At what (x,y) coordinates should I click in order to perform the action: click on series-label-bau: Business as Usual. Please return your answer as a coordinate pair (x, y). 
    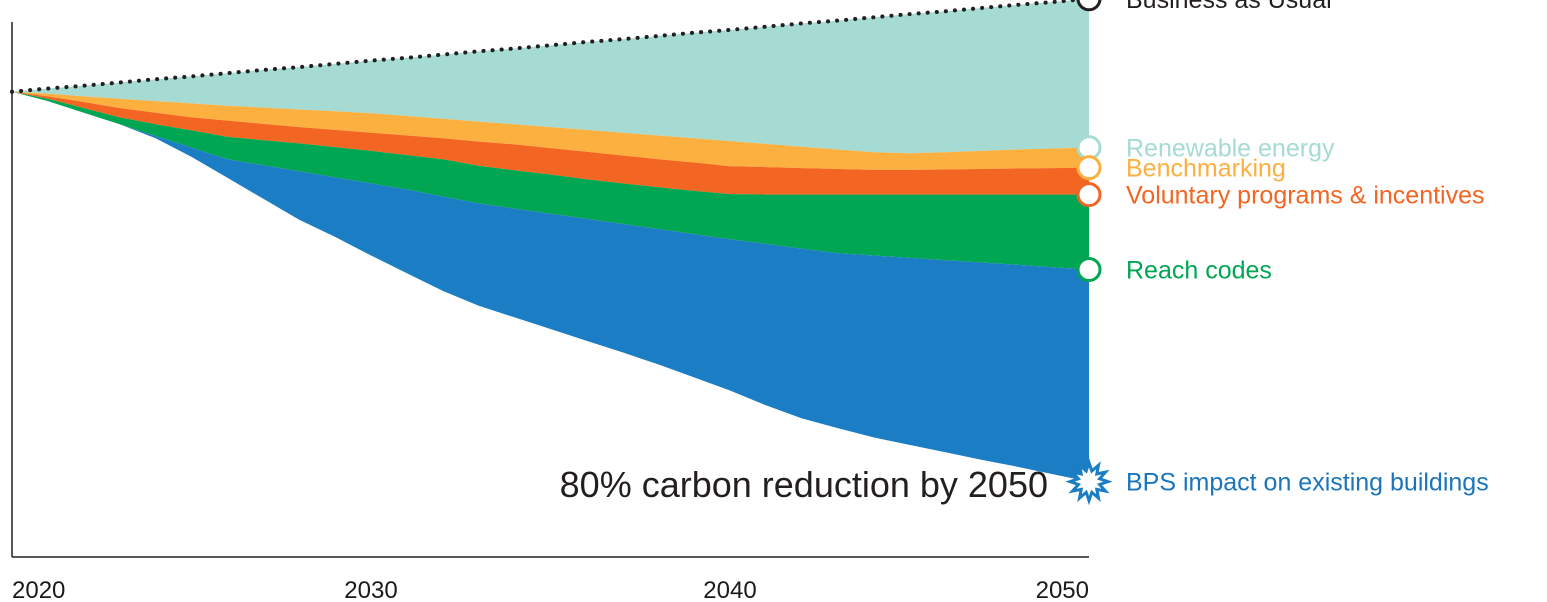
    Looking at the image, I should click on (1229, 7).